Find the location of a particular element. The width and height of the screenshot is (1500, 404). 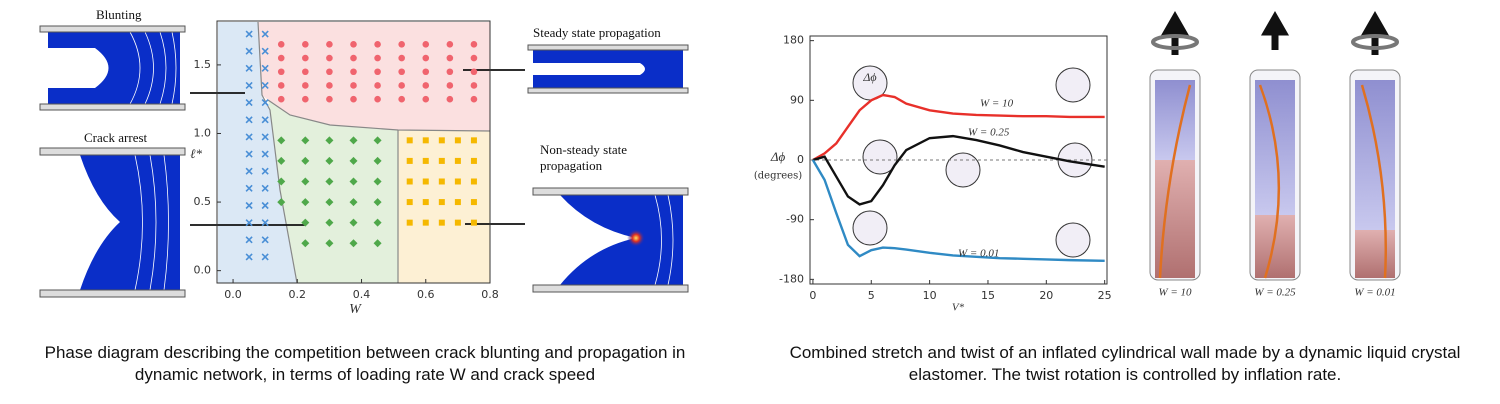

y-axis-label: ℓ* is located at coordinates (196, 153).